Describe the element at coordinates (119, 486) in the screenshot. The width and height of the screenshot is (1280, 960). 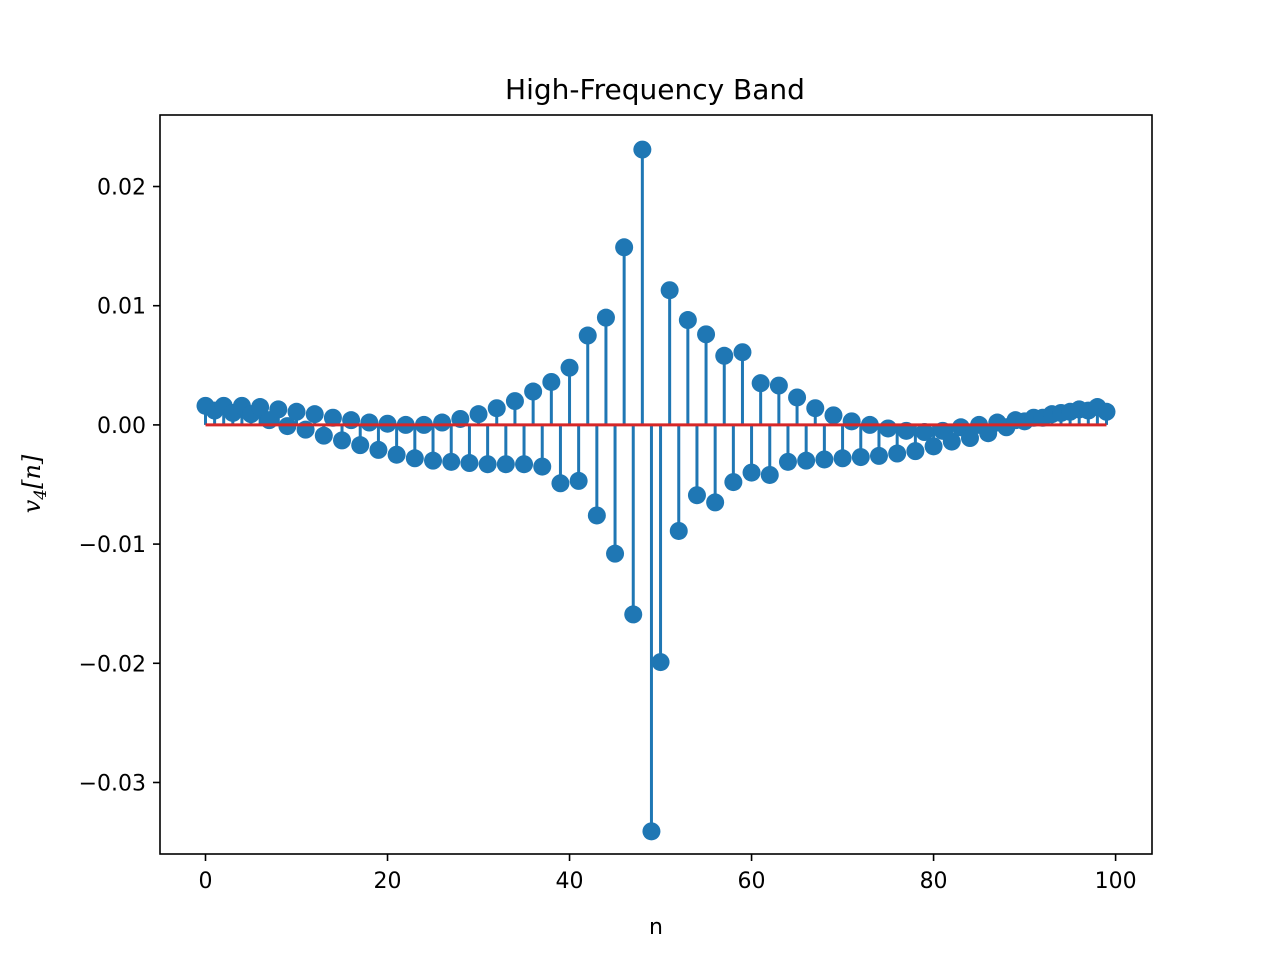
I see `y-axis: 0.02 0.01 0.00 −0.01 −0.02 −0.03` at that location.